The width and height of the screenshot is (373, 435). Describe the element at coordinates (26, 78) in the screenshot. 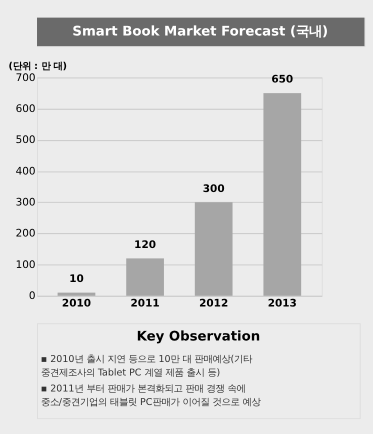

I see `y-tick-label: 700` at that location.